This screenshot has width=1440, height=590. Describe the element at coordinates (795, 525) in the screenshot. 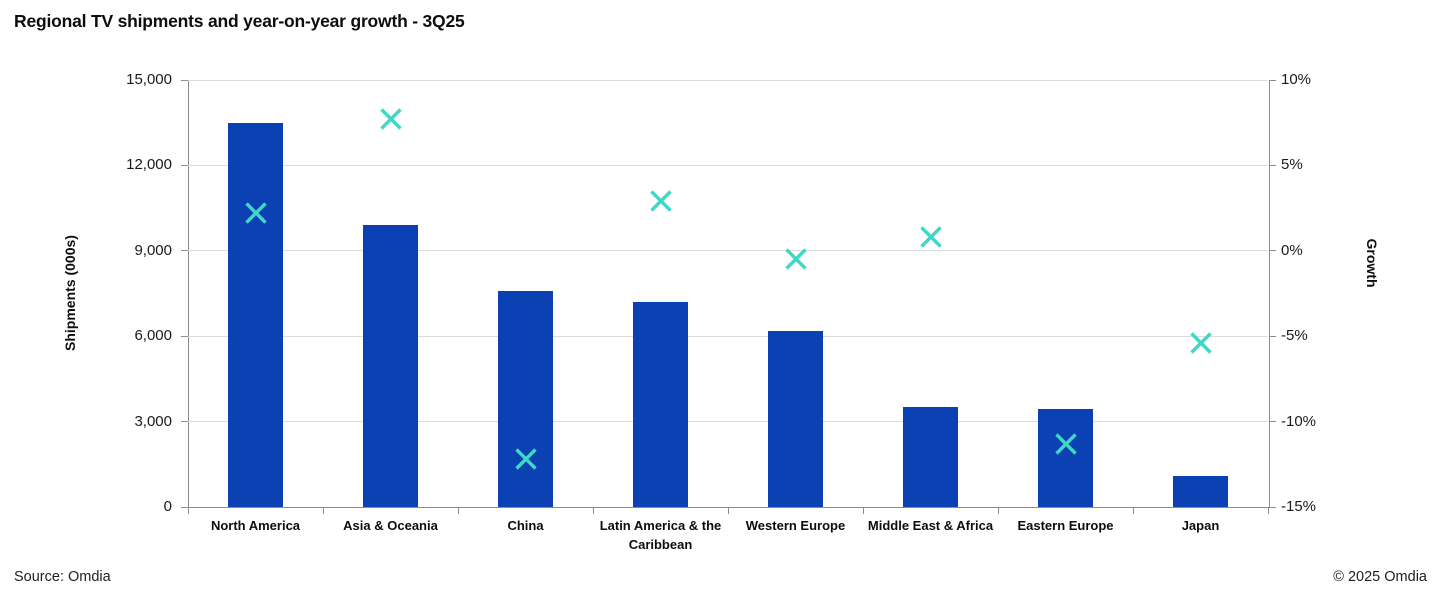

I see `category-label: Western Europe` at that location.